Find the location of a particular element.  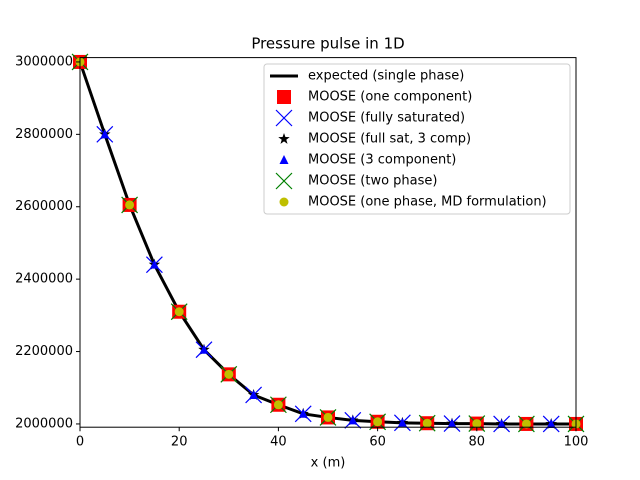

y-tick-label: 2200000 is located at coordinates (44, 351).